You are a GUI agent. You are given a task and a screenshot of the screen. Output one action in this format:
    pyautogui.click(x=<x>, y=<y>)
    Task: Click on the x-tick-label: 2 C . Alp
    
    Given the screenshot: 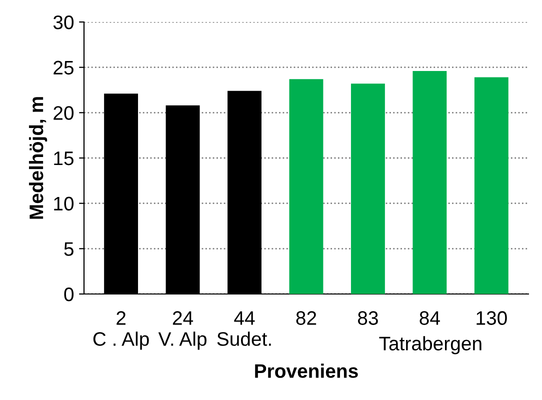 What is the action you would take?
    pyautogui.click(x=121, y=330)
    